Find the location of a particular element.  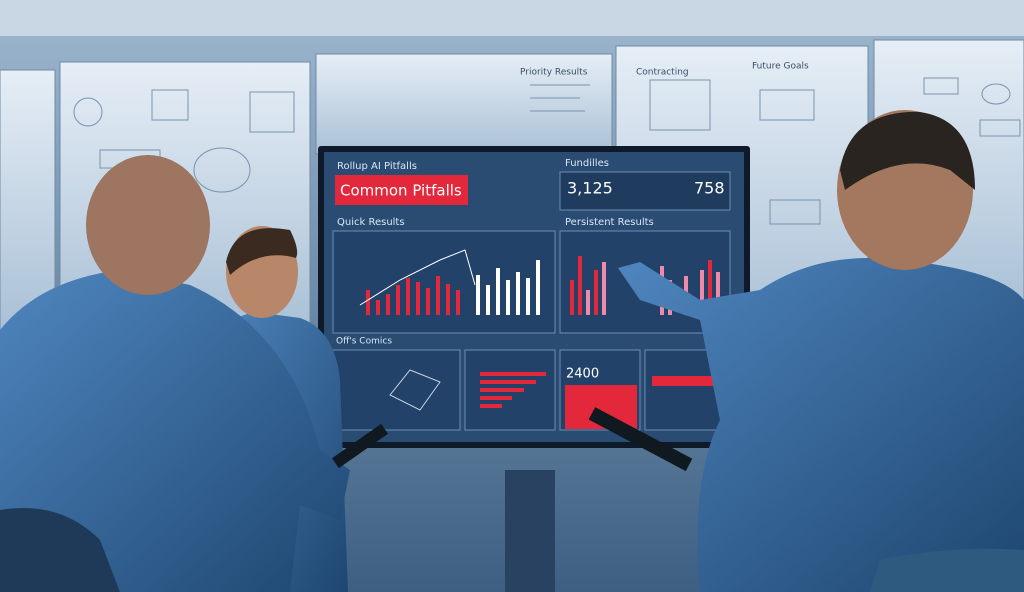

stat: 3,125 is located at coordinates (590, 188).